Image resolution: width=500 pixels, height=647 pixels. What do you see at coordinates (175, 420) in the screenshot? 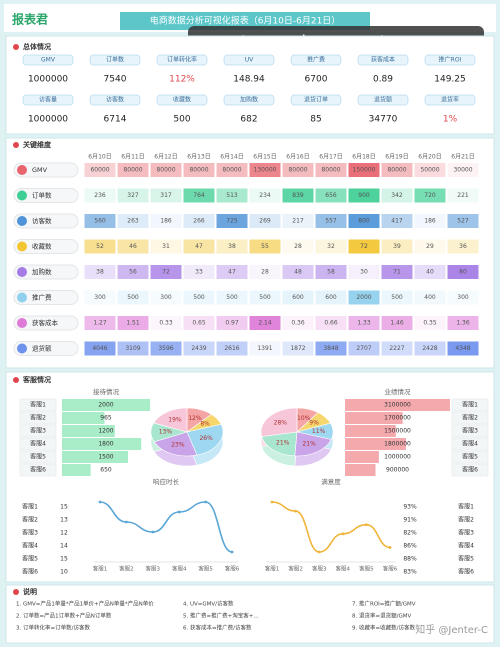
I see `pie-label: 19%` at bounding box center [175, 420].